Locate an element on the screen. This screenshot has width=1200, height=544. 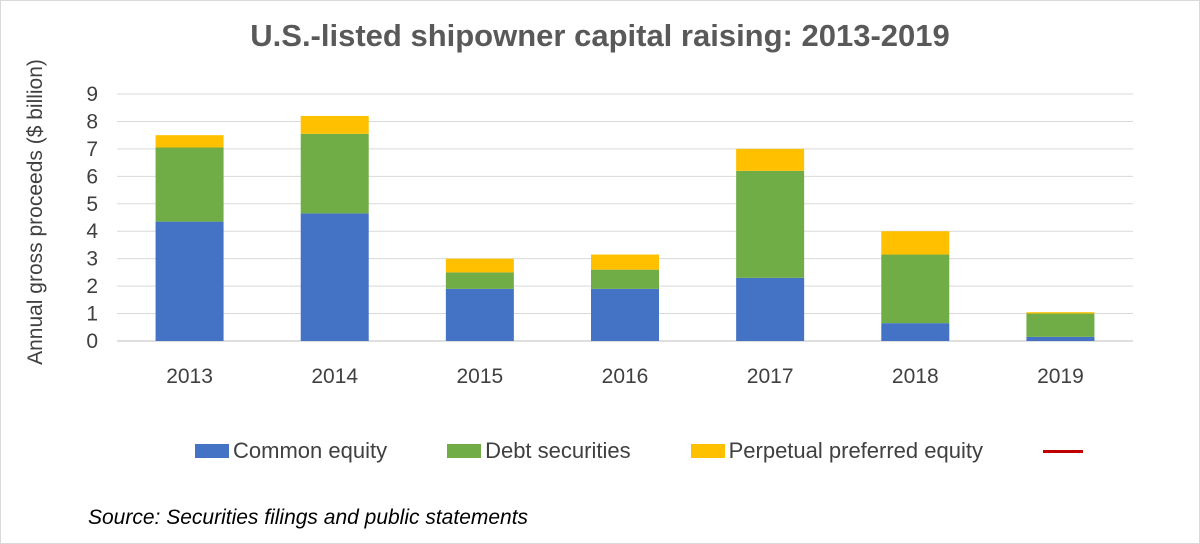
legend-label-debt-securities: Debt securities is located at coordinates (558, 450).